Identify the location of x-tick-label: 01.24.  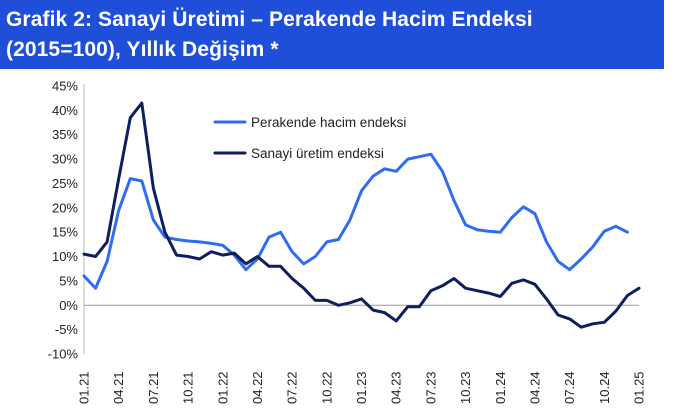
(500, 387).